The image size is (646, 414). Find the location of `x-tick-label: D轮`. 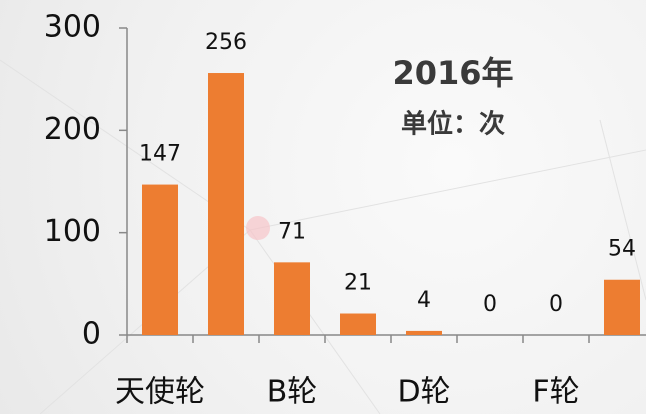

x-tick-label: D轮 is located at coordinates (423, 392).